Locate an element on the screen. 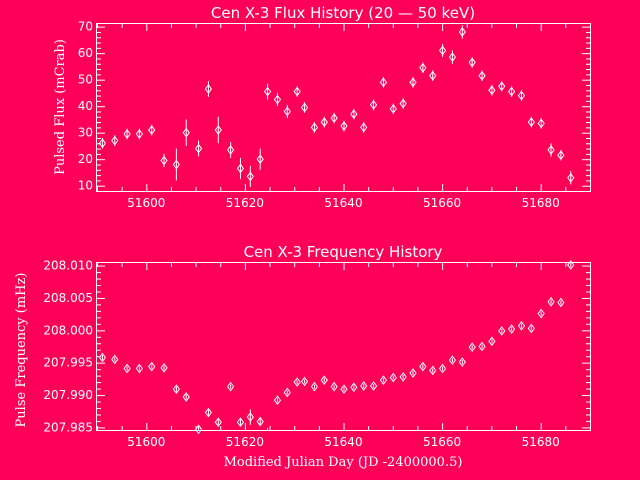 The image size is (640, 480). flux-x-tick-label: 51660 is located at coordinates (442, 203).